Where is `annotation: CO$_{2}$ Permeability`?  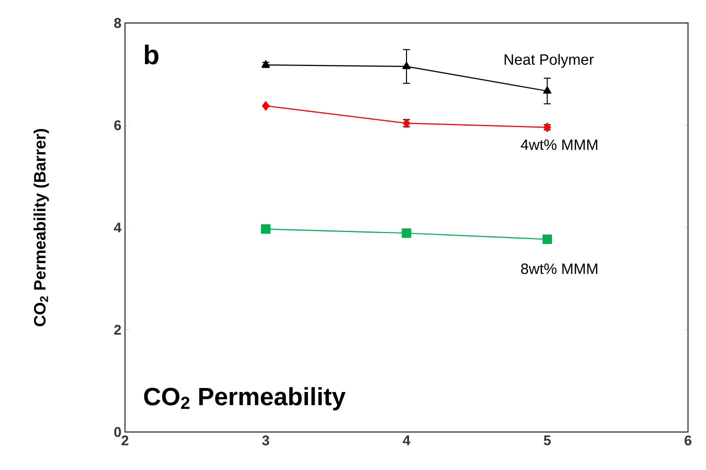 annotation: CO$_{2}$ Permeability is located at coordinates (245, 398).